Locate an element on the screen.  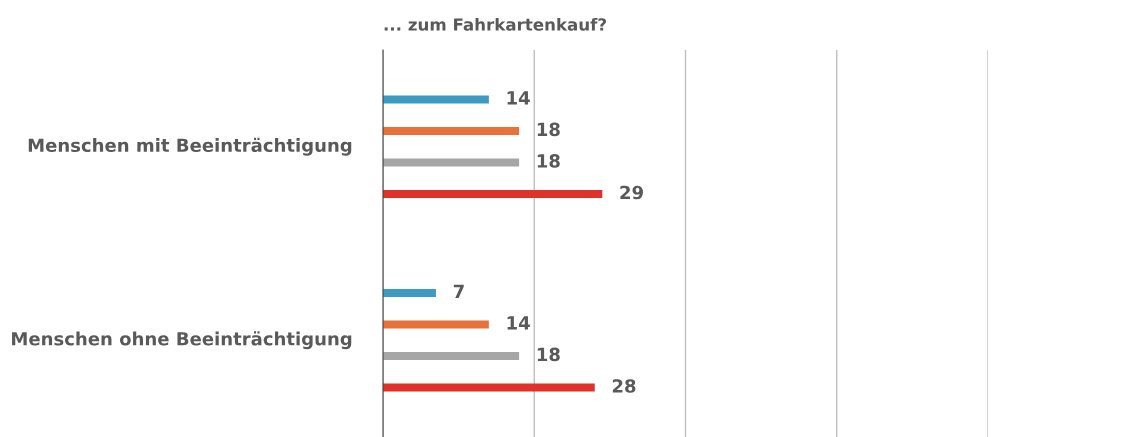
y-tick-label: Menschen mit Beeinträchtigung is located at coordinates (190, 146).